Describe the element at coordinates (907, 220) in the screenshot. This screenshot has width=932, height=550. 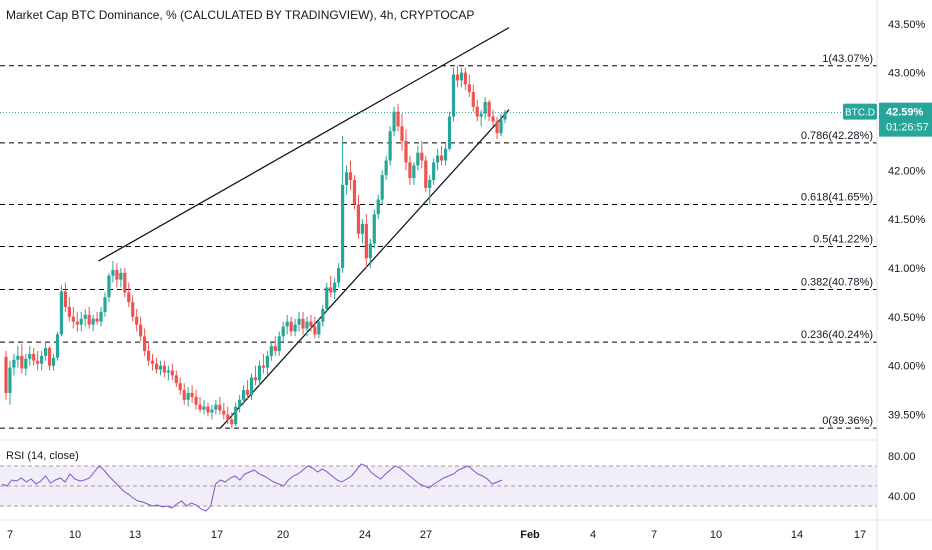
I see `y-tick-label: 41.50%` at that location.